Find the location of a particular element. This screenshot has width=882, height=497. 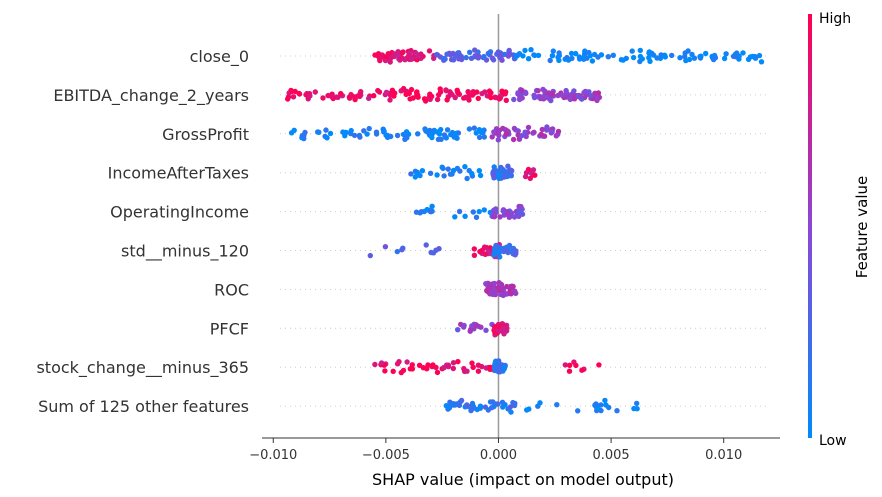

feature-label: stock_change__minus_365 is located at coordinates (142, 368).